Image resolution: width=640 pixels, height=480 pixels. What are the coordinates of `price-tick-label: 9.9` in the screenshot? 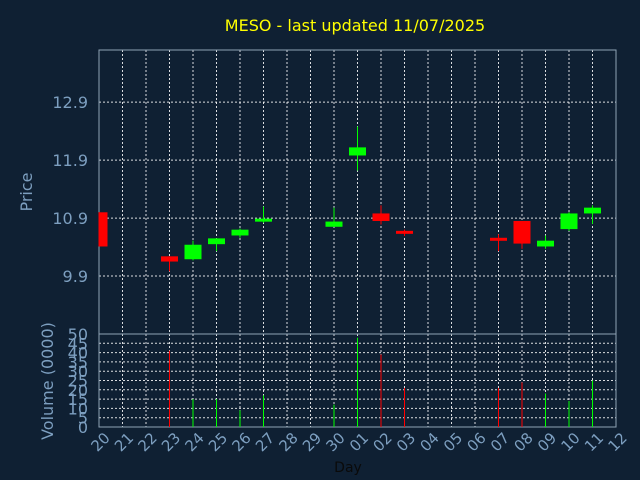 It's located at (75, 276).